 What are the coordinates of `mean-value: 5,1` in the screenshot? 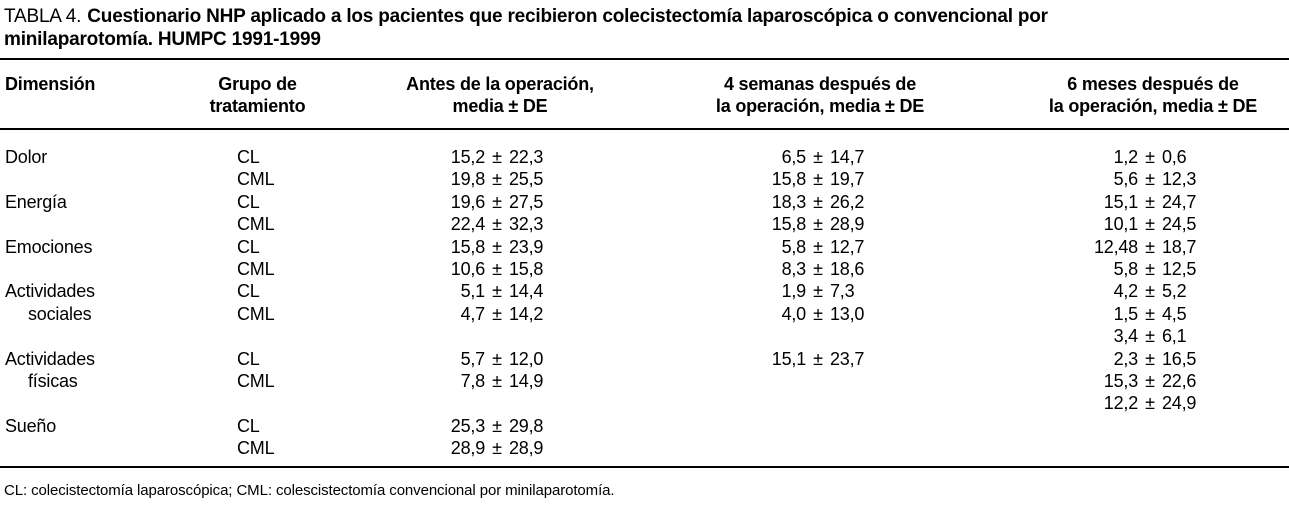 It's located at (473, 291).